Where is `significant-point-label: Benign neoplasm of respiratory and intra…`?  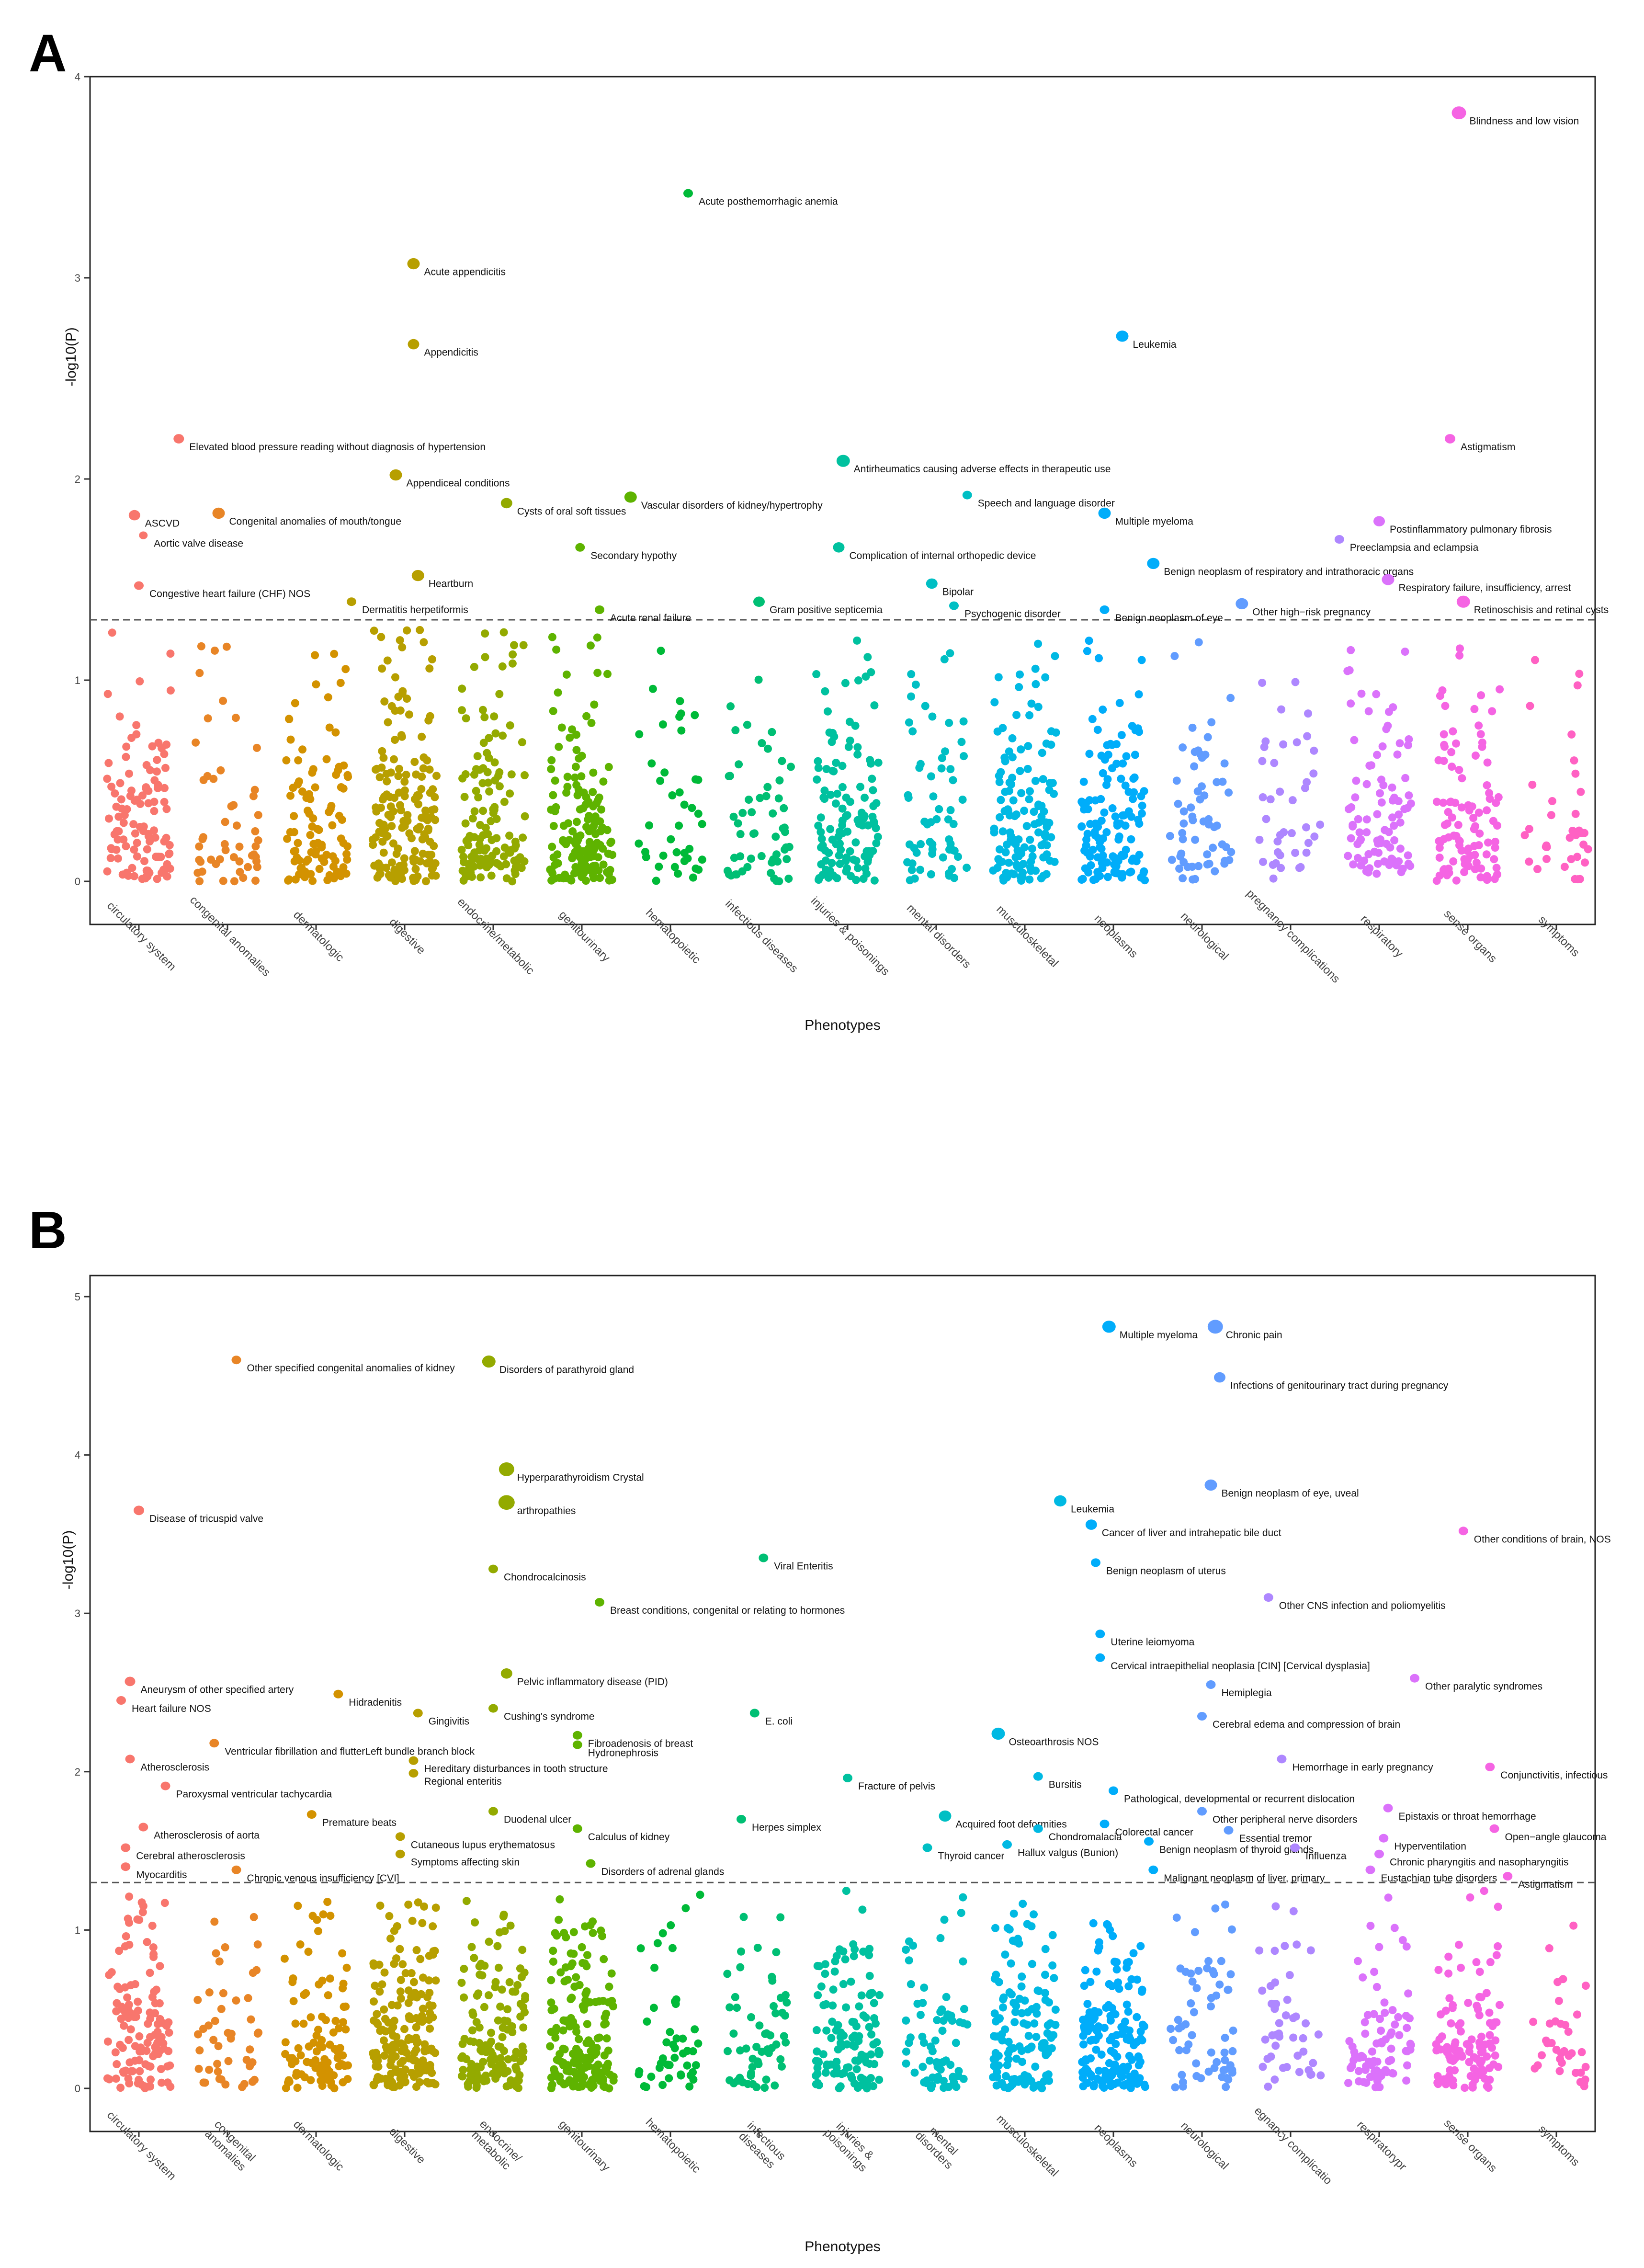 significant-point-label: Benign neoplasm of respiratory and intra… is located at coordinates (1289, 571).